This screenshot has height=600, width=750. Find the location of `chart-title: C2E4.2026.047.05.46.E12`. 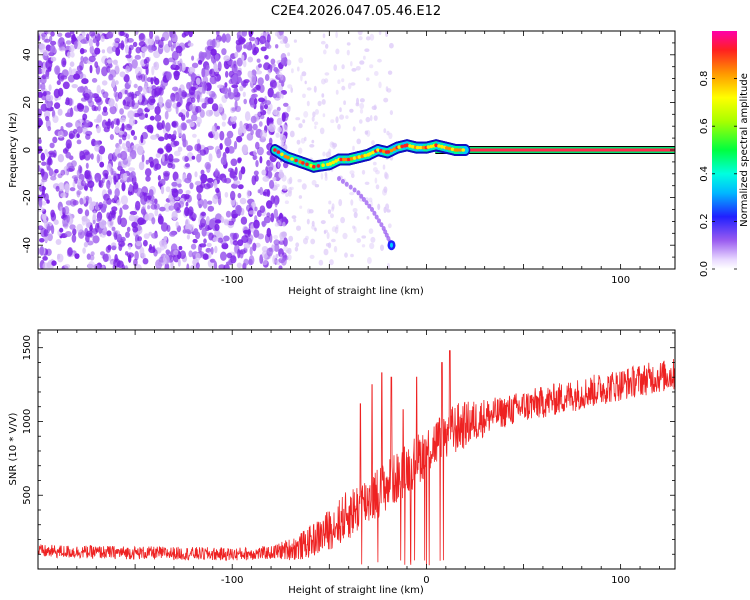

chart-title: C2E4.2026.047.05.46.E12 is located at coordinates (356, 11).